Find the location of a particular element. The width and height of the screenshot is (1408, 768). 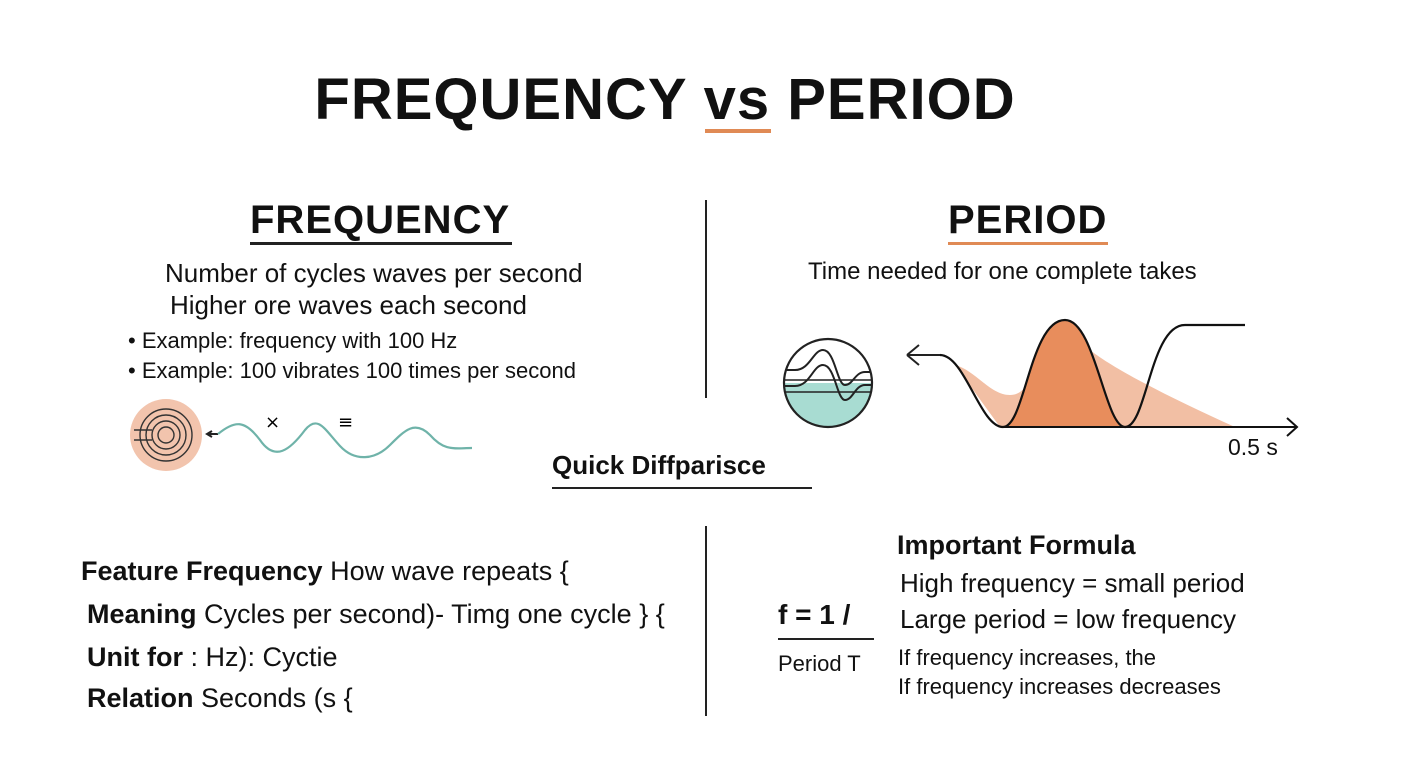

table-row: Relation Seconds (s { is located at coordinates (220, 698).